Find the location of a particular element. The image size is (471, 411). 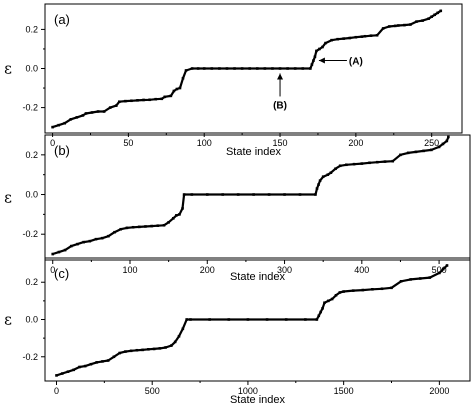

y-tick-label: -0.2 is located at coordinates (30, 357).